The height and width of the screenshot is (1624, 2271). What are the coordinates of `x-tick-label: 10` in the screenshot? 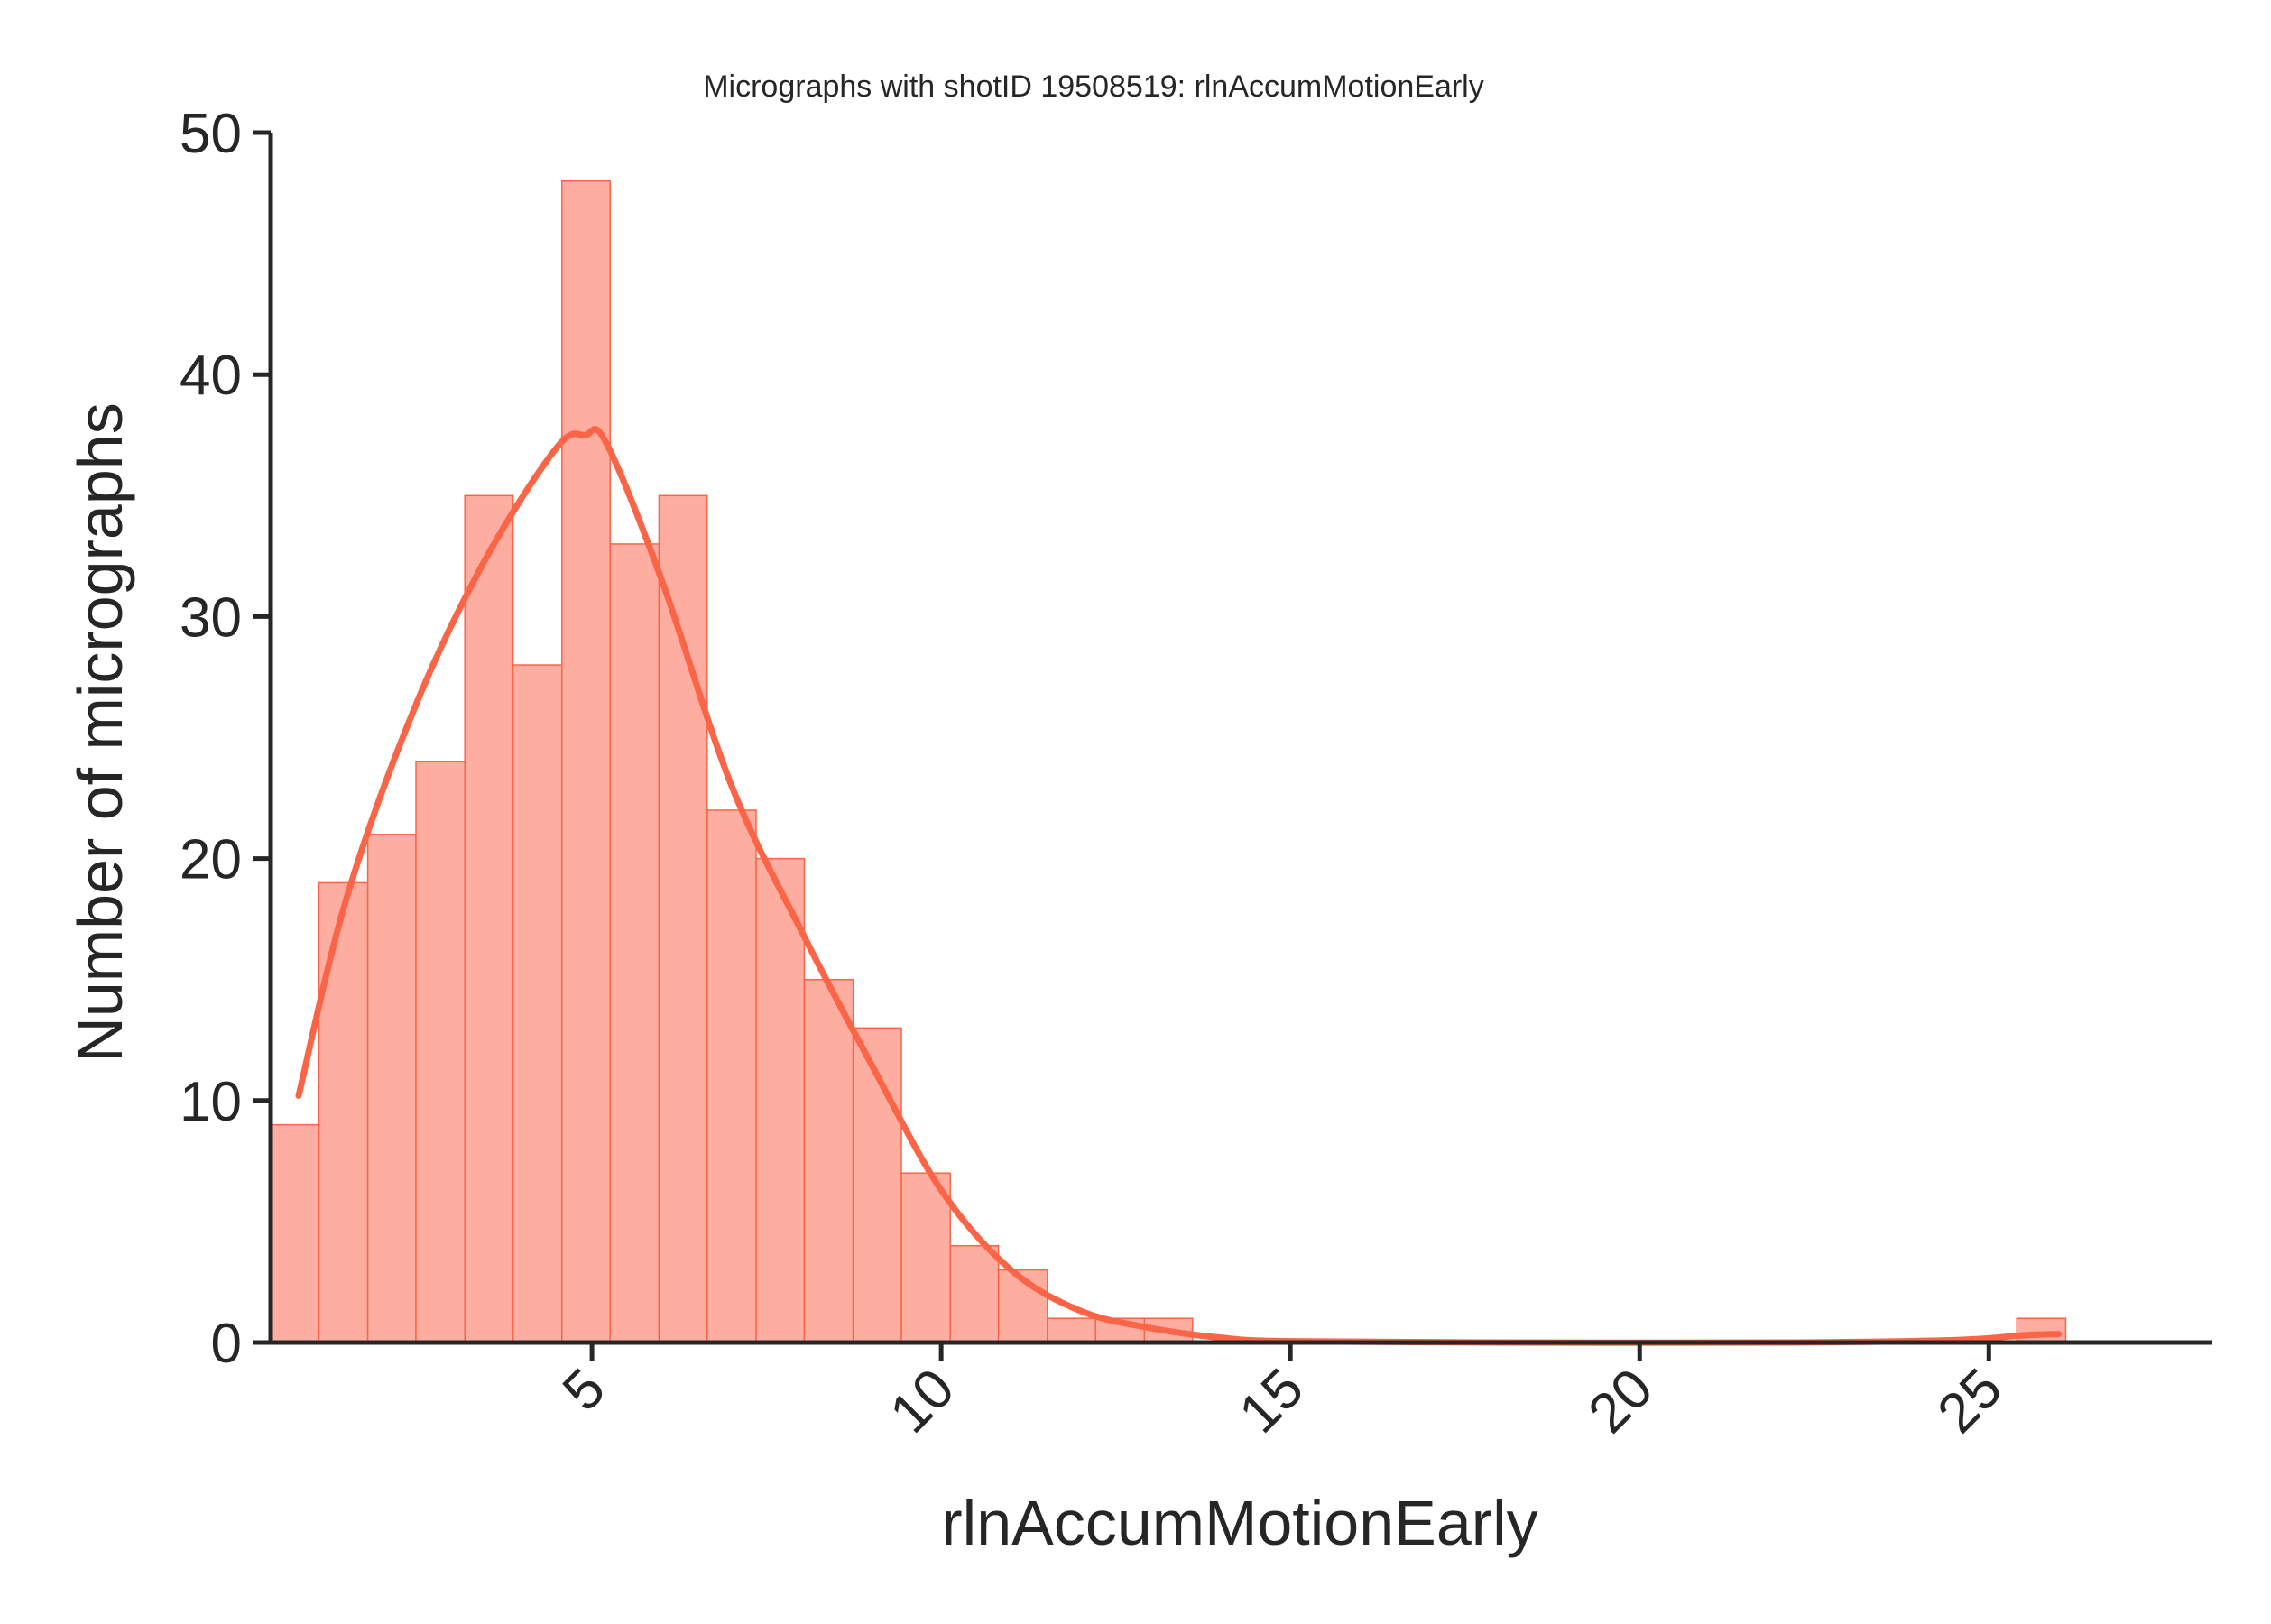 It's located at (922, 1401).